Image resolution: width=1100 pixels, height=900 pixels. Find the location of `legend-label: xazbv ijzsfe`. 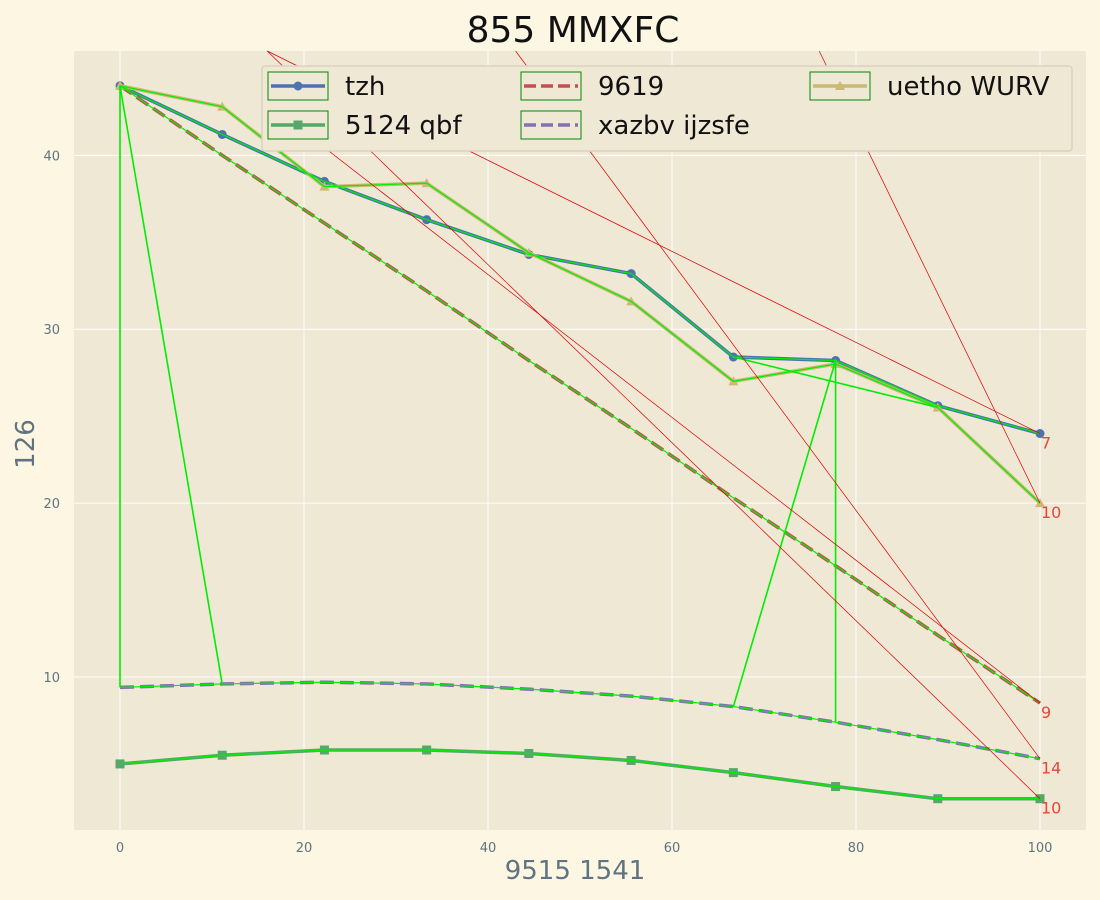

legend-label: xazbv ijzsfe is located at coordinates (674, 126).